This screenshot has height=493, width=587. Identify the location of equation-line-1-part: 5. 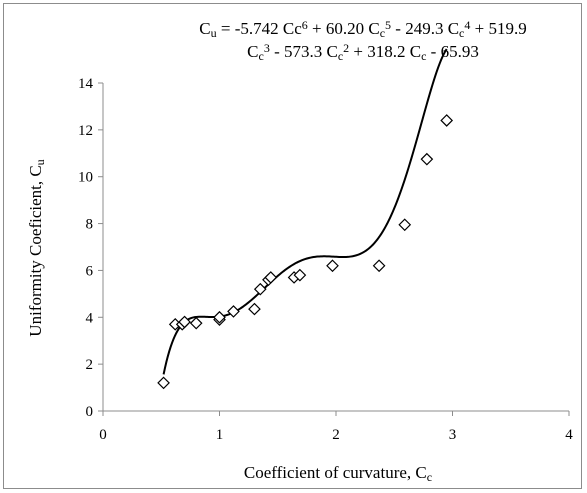
(388, 25).